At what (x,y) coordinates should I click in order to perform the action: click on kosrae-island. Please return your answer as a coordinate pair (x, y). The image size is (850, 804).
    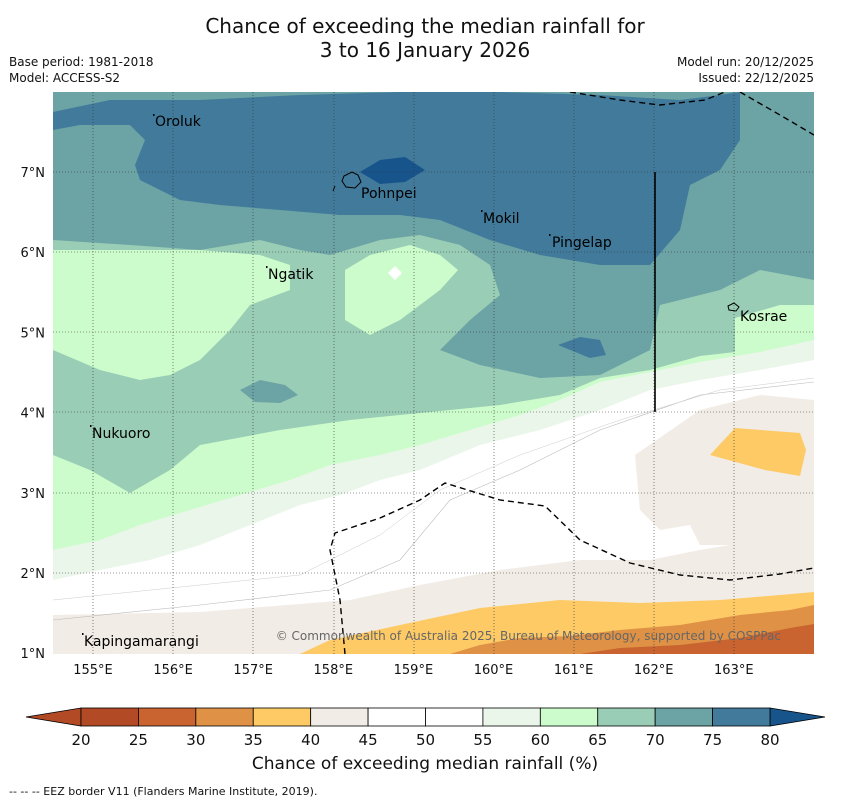
    Looking at the image, I should click on (733, 307).